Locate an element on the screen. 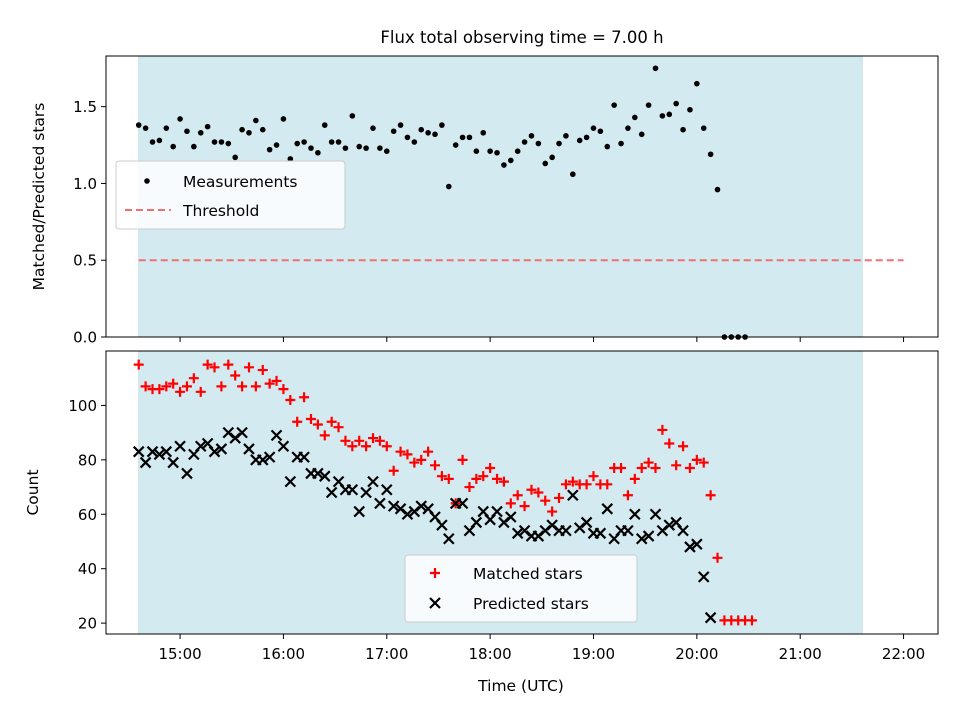 Image resolution: width=960 pixels, height=720 pixels. legend-label-matched: Matched stars is located at coordinates (528, 574).